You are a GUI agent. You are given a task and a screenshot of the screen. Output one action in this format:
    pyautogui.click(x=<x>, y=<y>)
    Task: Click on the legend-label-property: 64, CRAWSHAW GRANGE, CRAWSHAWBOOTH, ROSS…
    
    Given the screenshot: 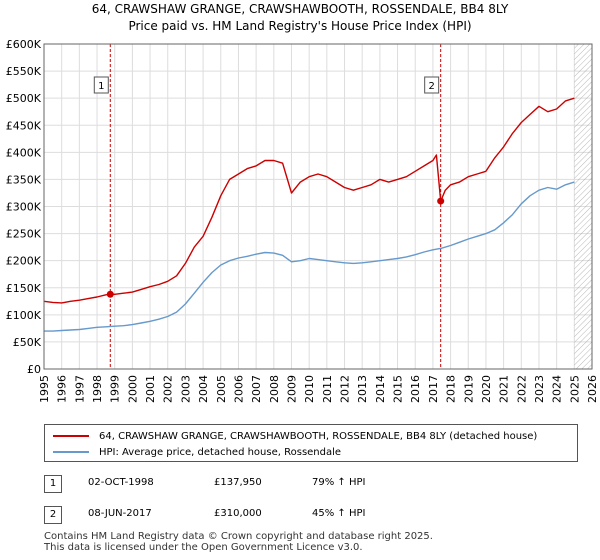 What is the action you would take?
    pyautogui.click(x=318, y=436)
    